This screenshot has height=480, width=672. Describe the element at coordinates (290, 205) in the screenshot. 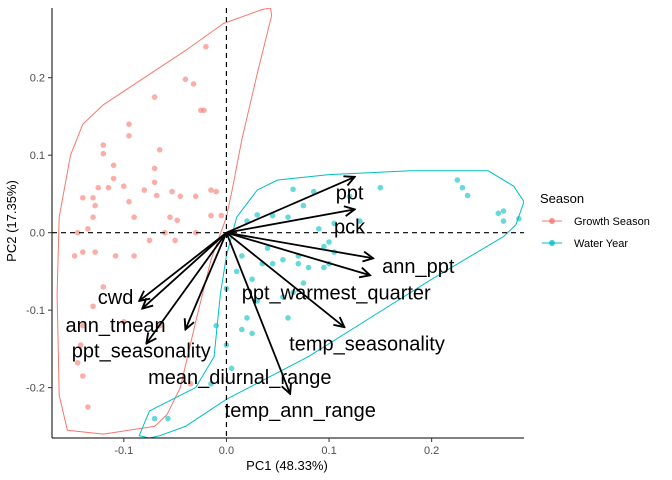

I see `loading-arrow-ppt` at that location.